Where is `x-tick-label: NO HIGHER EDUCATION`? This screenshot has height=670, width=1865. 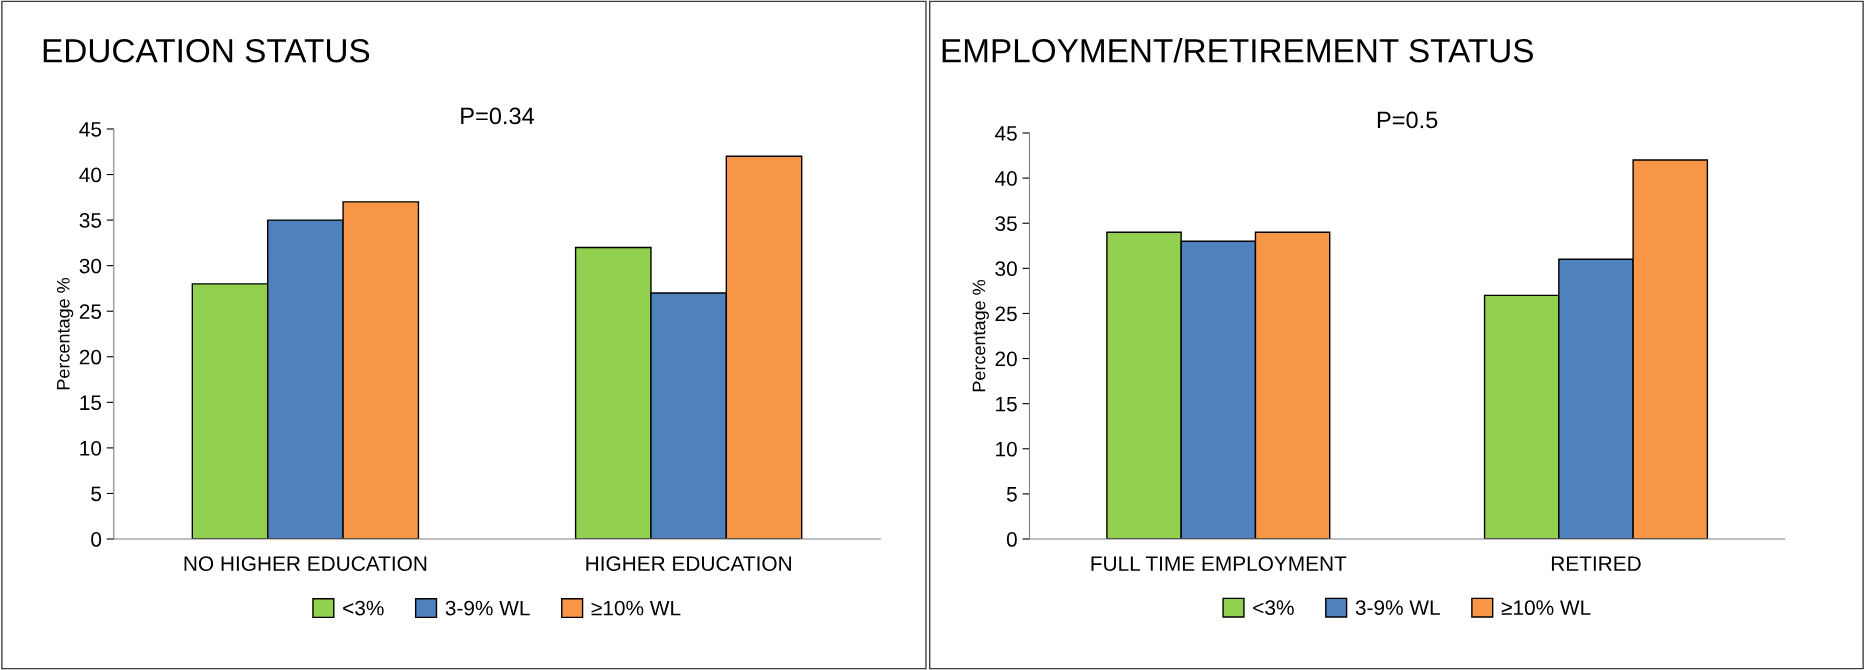
x-tick-label: NO HIGHER EDUCATION is located at coordinates (305, 563).